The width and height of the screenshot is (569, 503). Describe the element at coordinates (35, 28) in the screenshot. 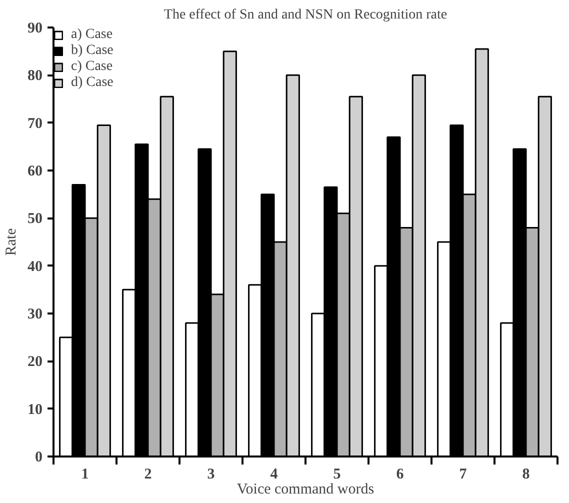

I see `y-tick-label: 90` at that location.